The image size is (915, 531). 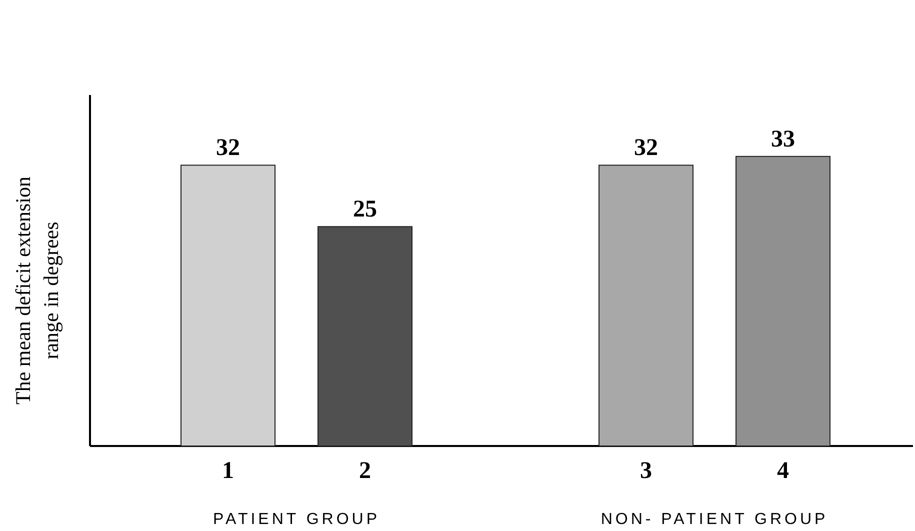 I want to click on y-axis-title: The mean deficit extension range in degrees, so click(x=37, y=290).